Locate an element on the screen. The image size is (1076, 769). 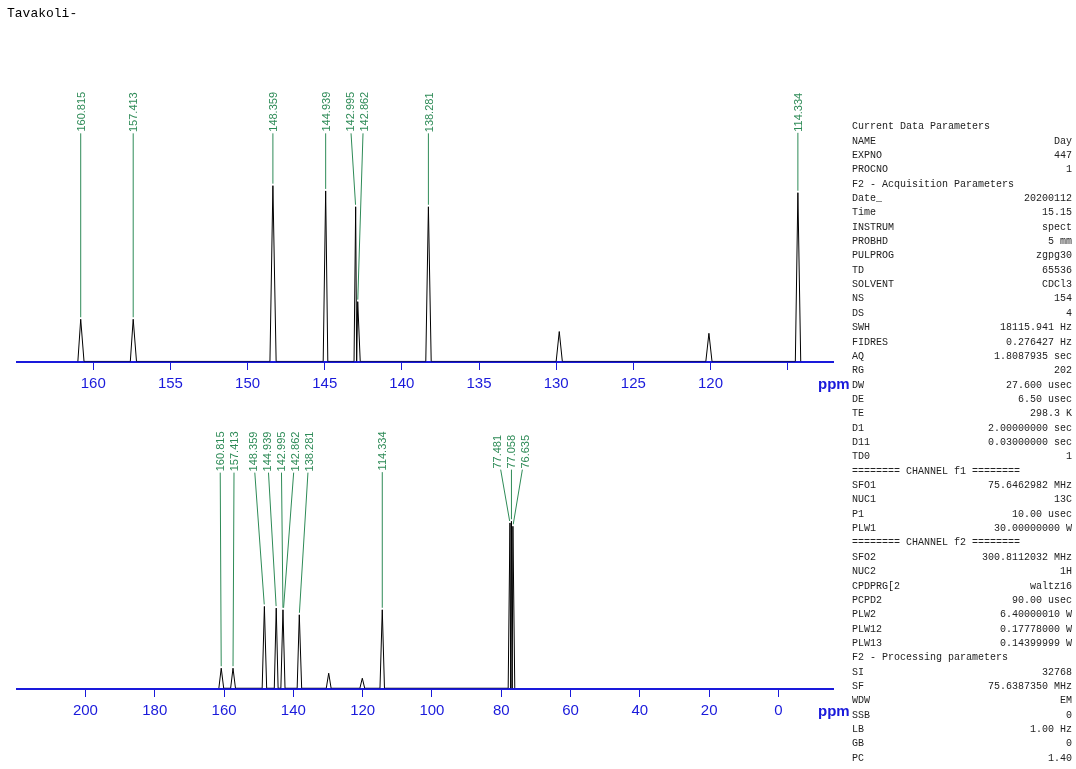
x-tick-label: 150 is located at coordinates (248, 383).